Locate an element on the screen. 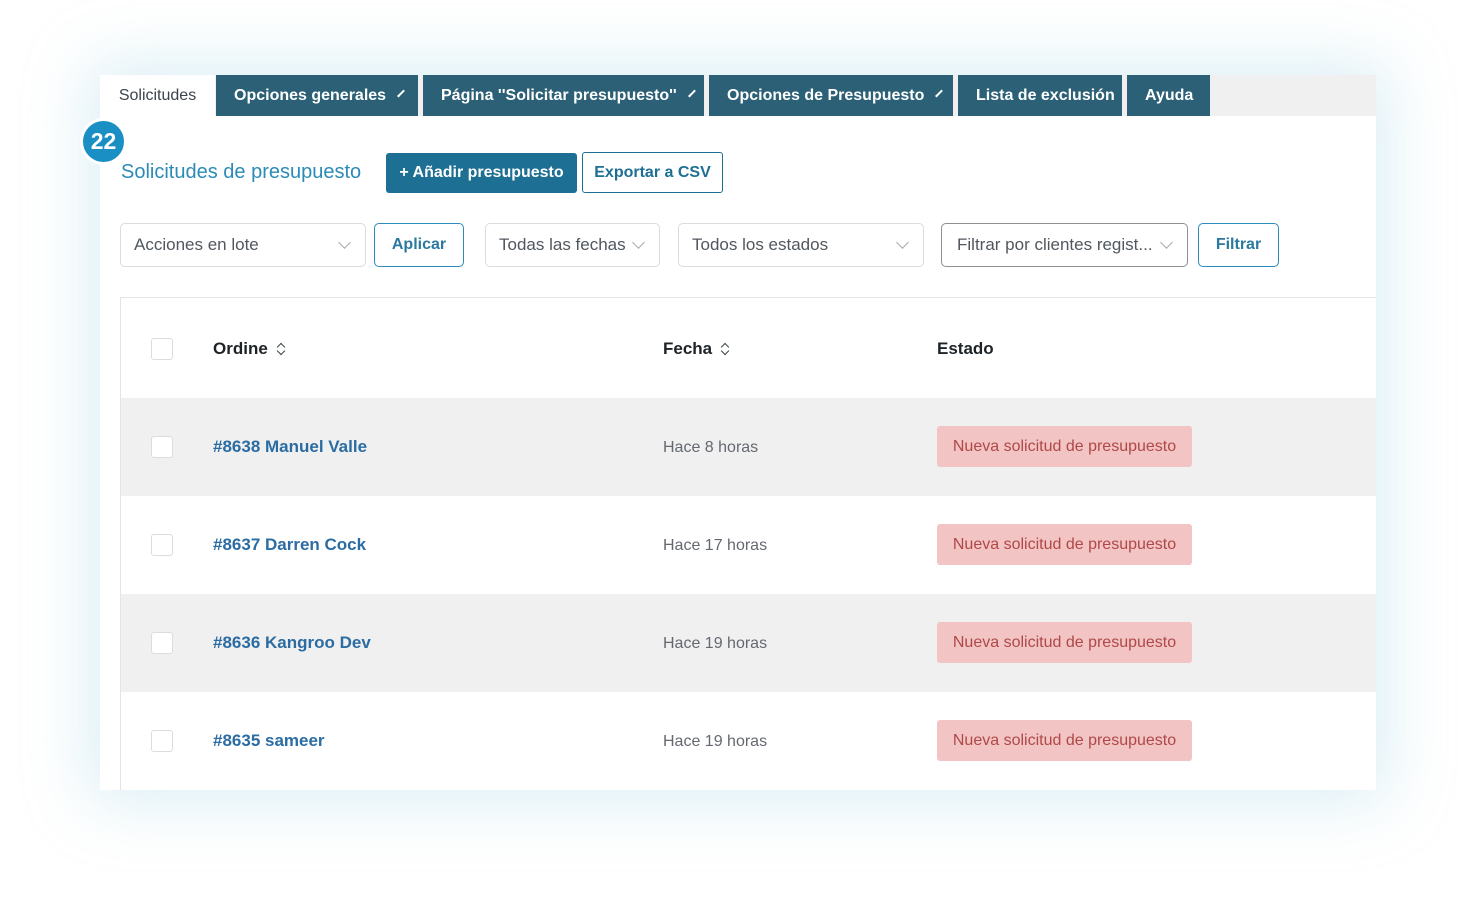 The height and width of the screenshot is (898, 1470). tab-label: Ayuda is located at coordinates (1169, 95).